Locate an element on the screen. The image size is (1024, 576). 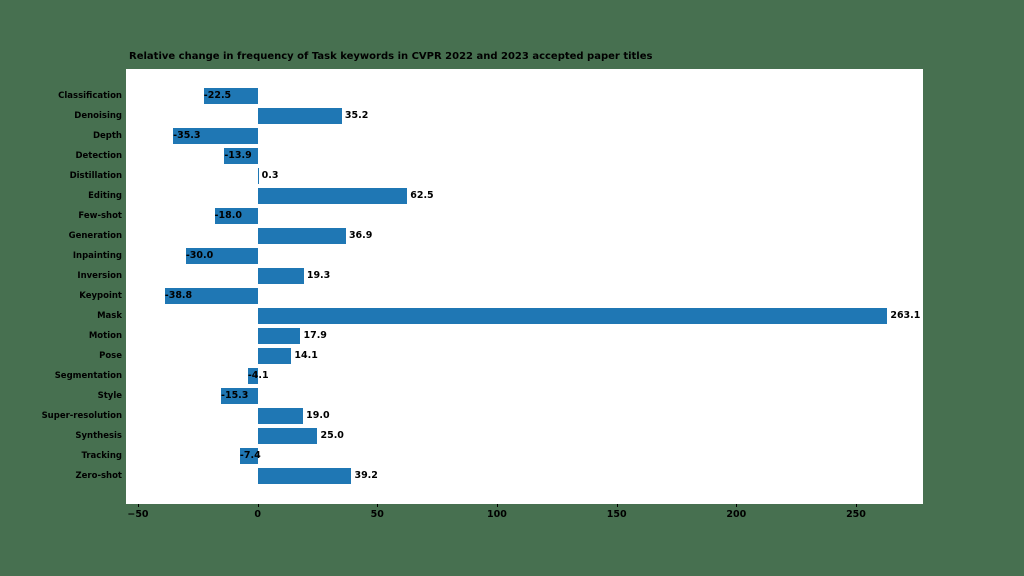
bar-value-label: 35.2 is located at coordinates (356, 115).